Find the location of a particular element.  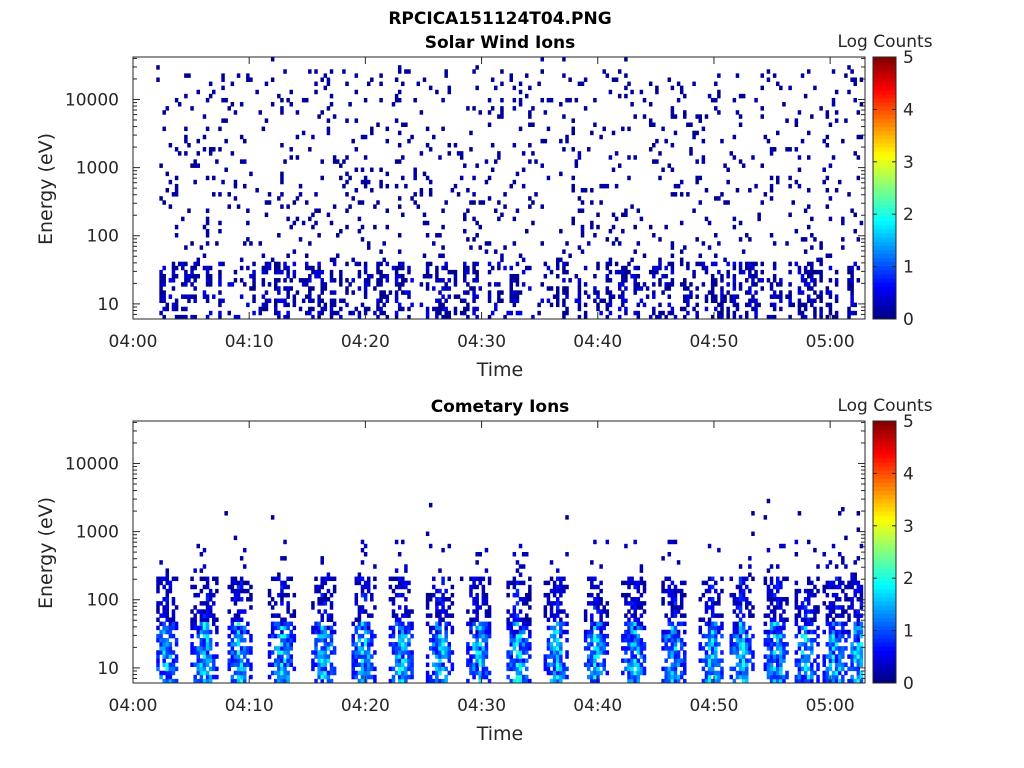

y-tick-label: 1000 is located at coordinates (97, 169).